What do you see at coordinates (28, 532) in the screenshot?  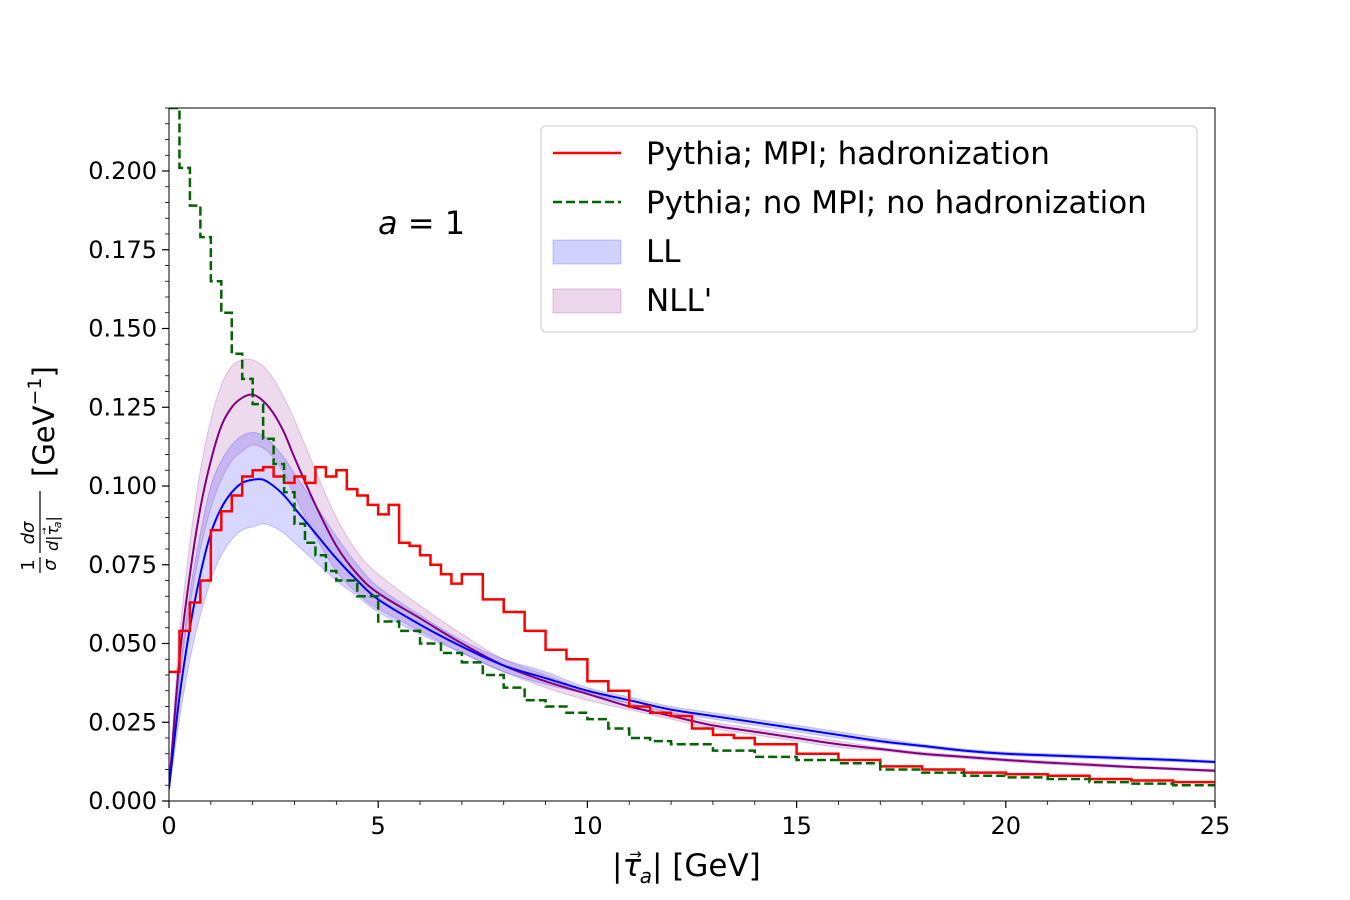 I see `svg-text: dσ` at bounding box center [28, 532].